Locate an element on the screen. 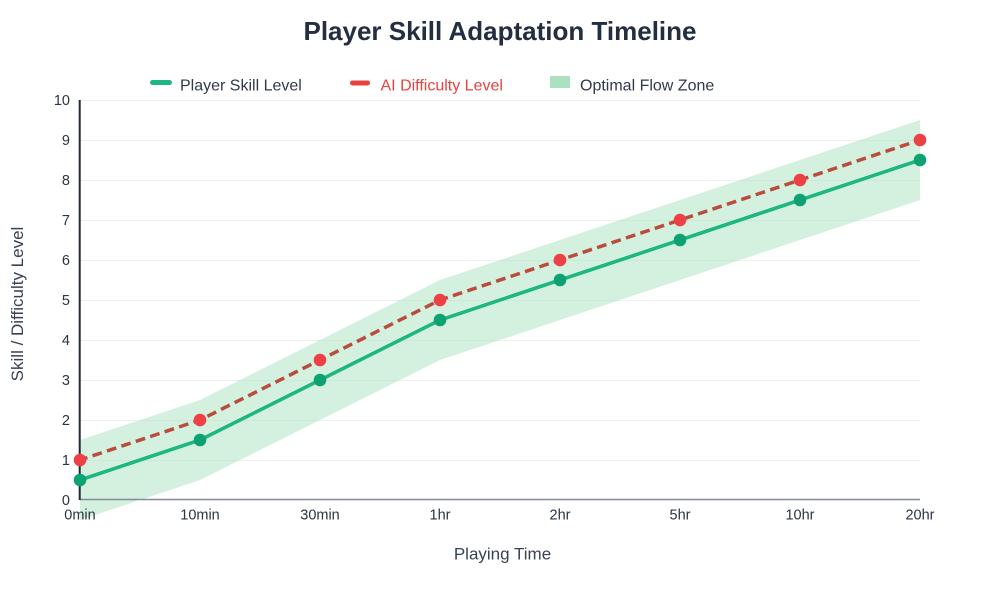  svg-text: 10hr is located at coordinates (799, 516).